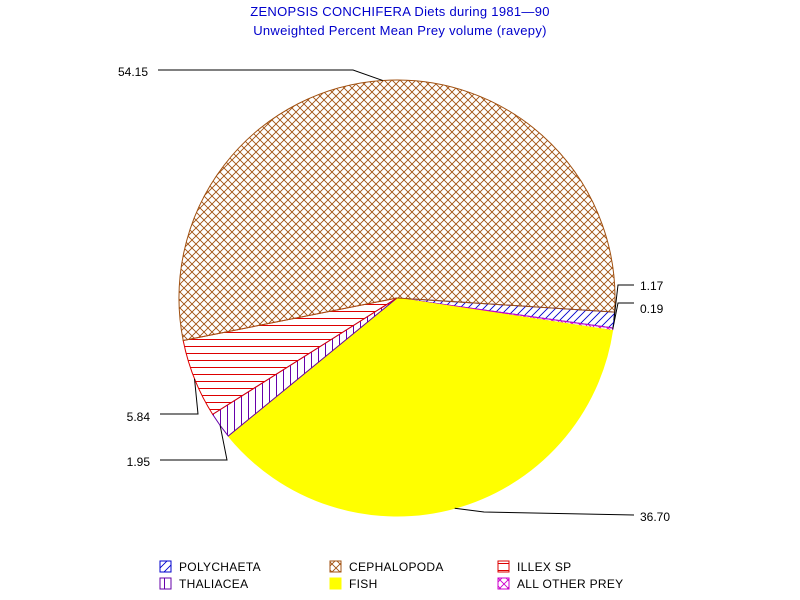 The image size is (800, 600). What do you see at coordinates (179, 396) in the screenshot?
I see `leader-line-illex-sp` at bounding box center [179, 396].